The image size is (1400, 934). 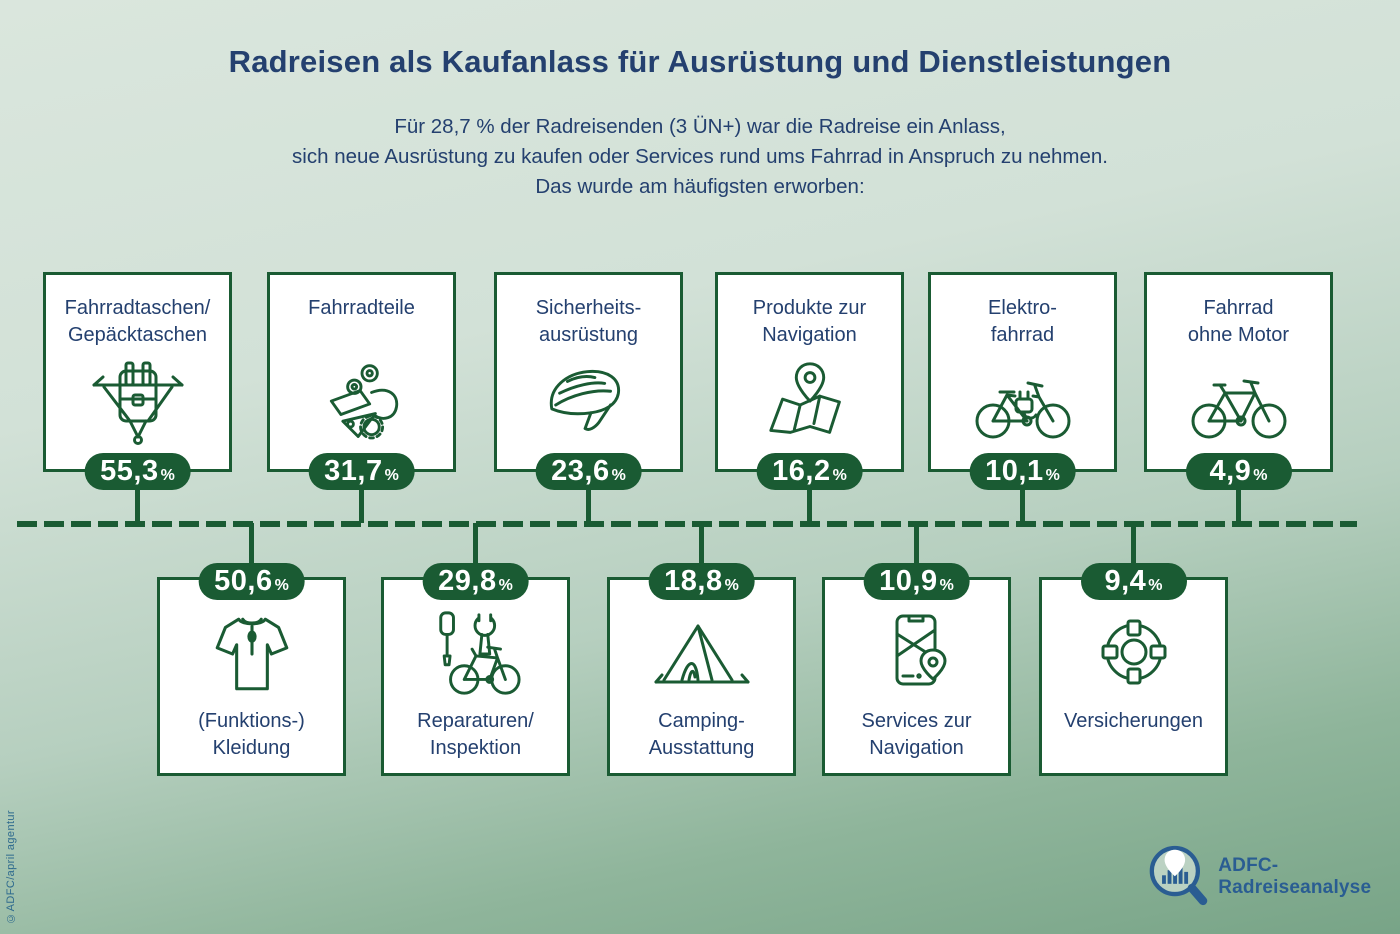 What do you see at coordinates (917, 654) in the screenshot?
I see `phone-navigation-icon` at bounding box center [917, 654].